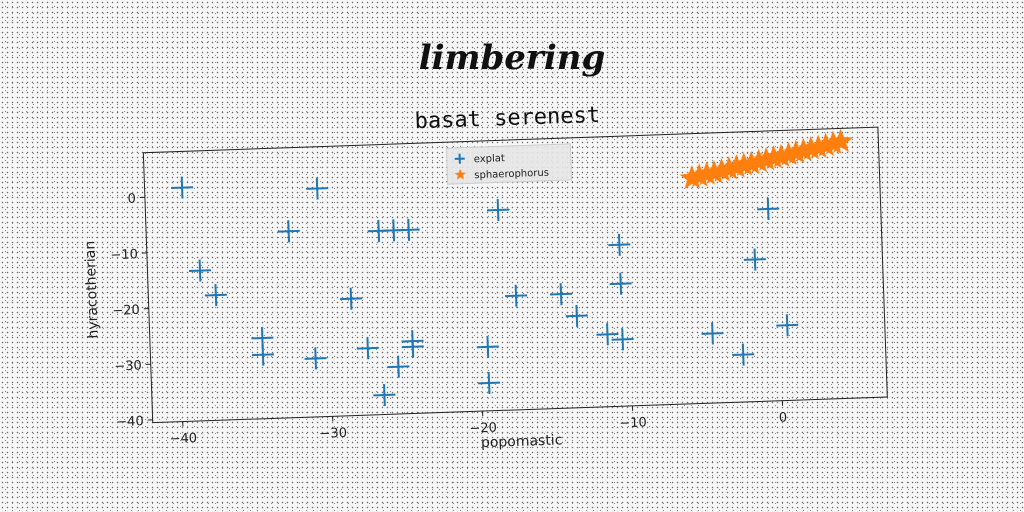 This screenshot has width=1024, height=512. What do you see at coordinates (333, 434) in the screenshot?
I see `x-tick-label: −30` at bounding box center [333, 434].